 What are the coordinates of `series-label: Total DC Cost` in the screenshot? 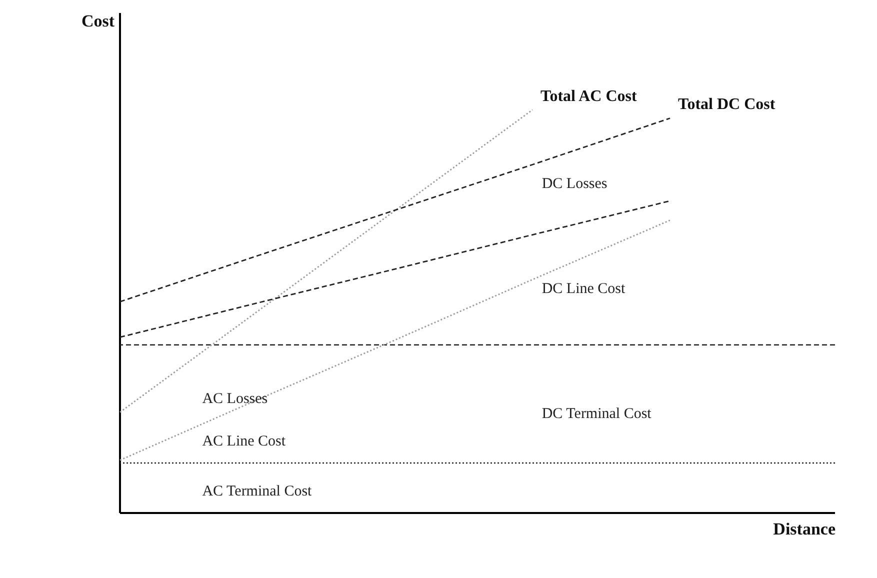 It's located at (727, 105).